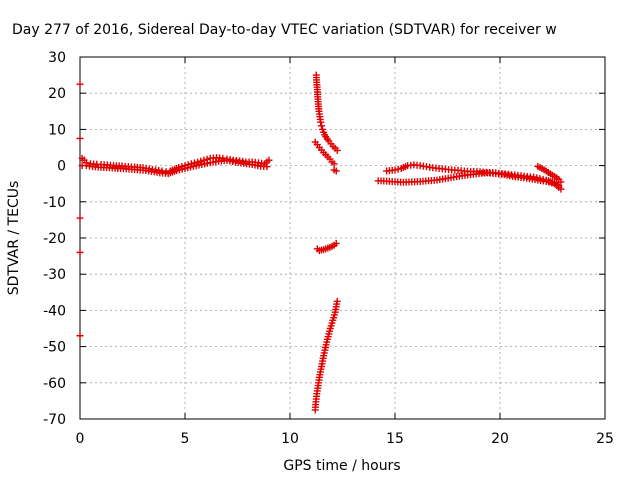 The image size is (640, 480). What do you see at coordinates (54, 203) in the screenshot?
I see `y-tick-label: -10` at bounding box center [54, 203].